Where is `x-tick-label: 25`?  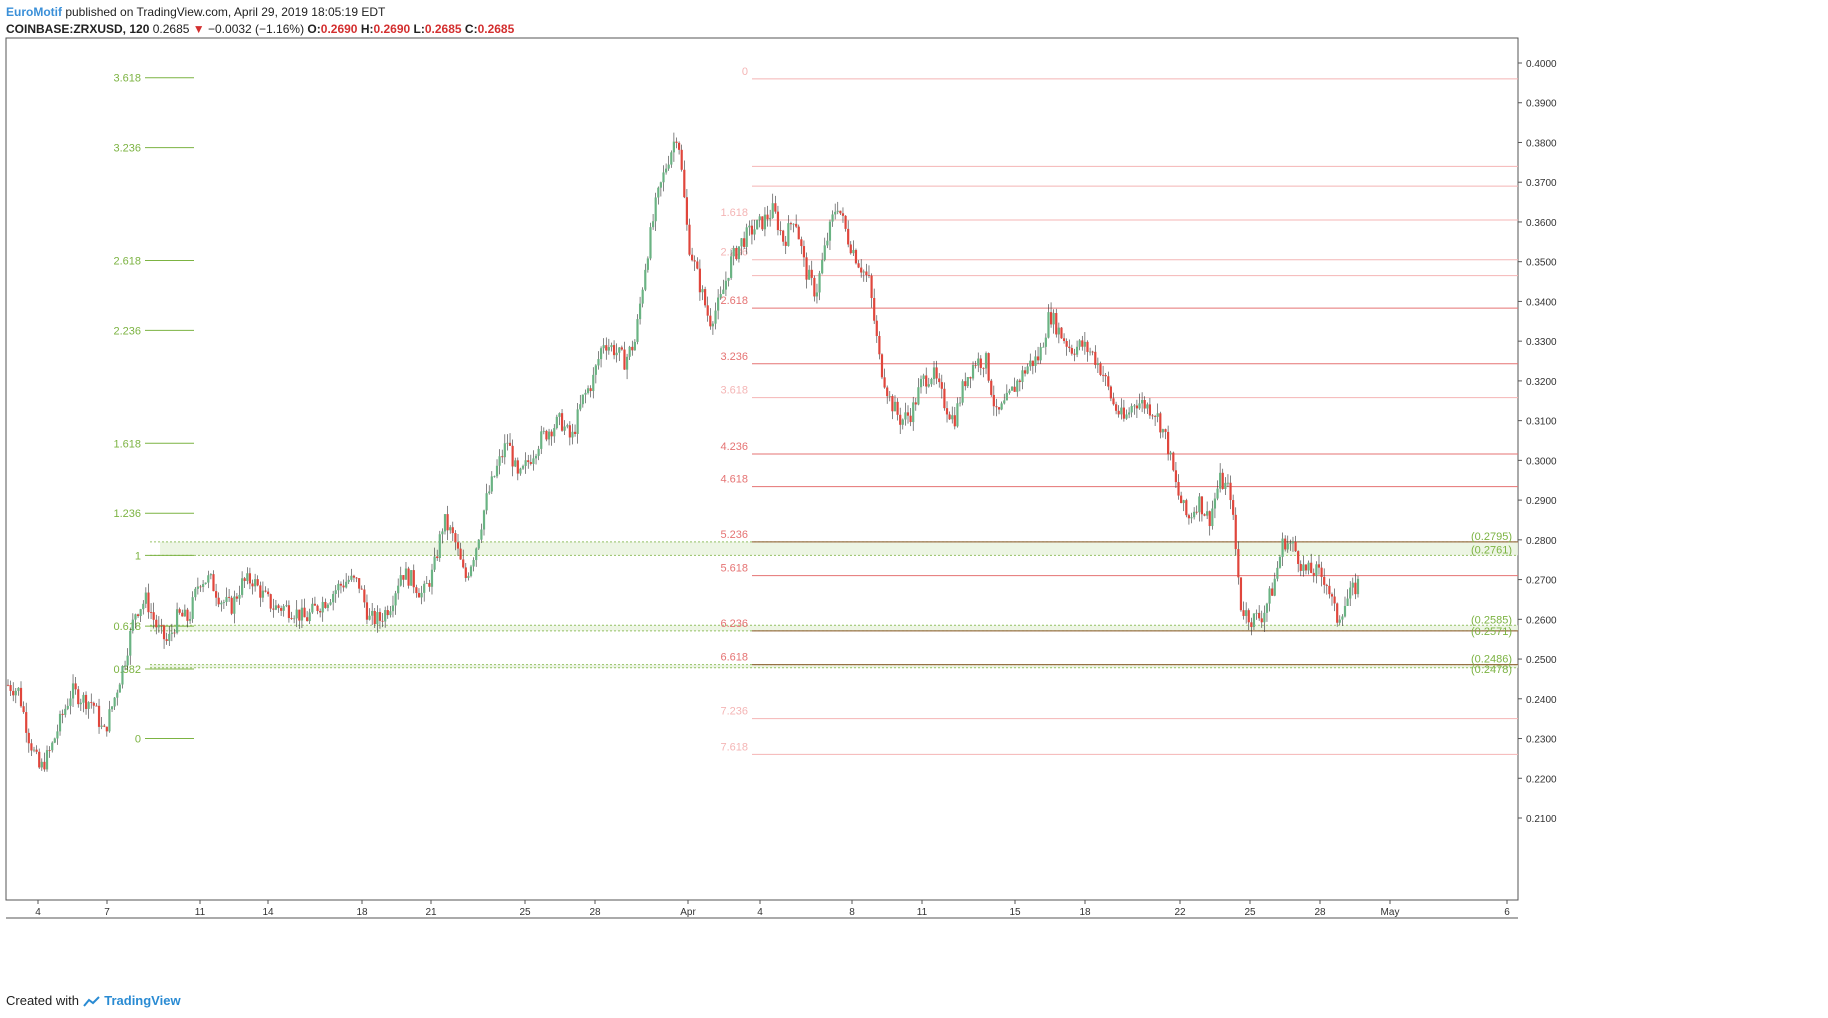
x-tick-label: 25 is located at coordinates (1250, 912).